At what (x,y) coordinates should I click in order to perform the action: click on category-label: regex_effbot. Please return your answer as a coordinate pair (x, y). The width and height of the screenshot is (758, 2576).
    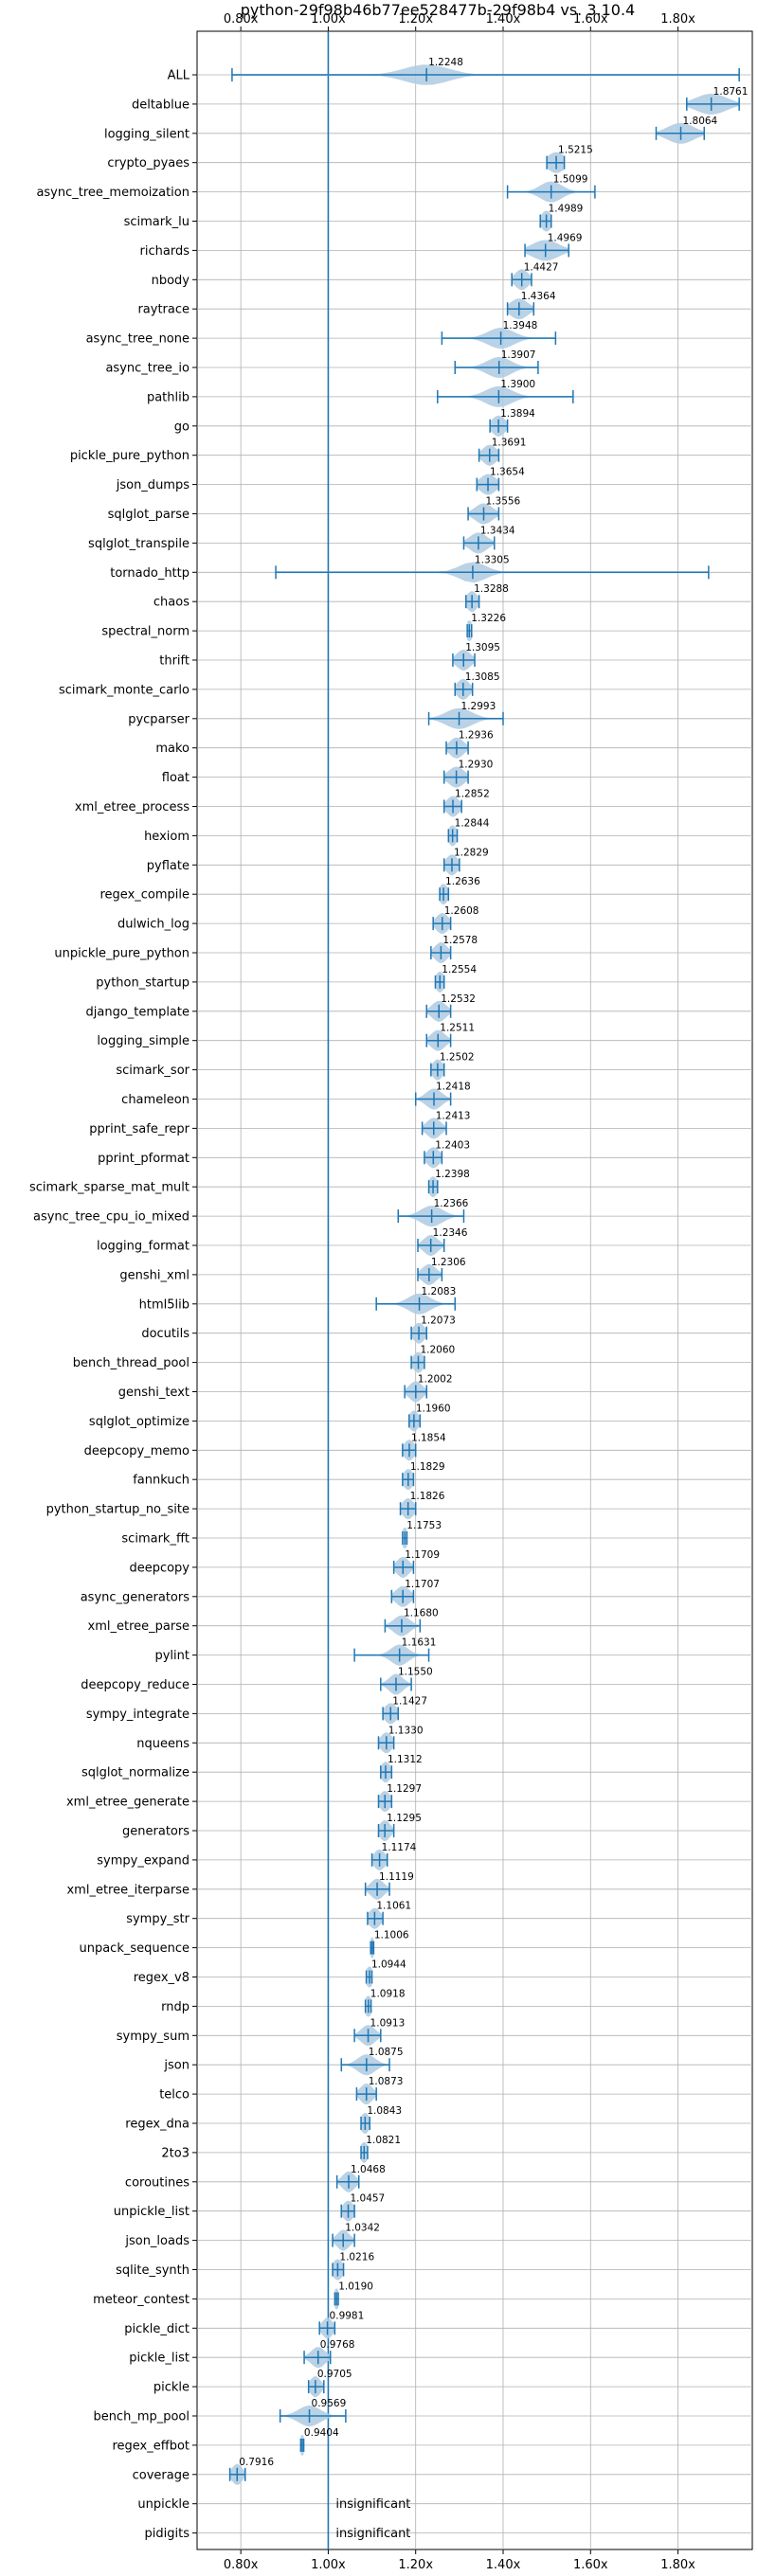
    Looking at the image, I should click on (151, 2446).